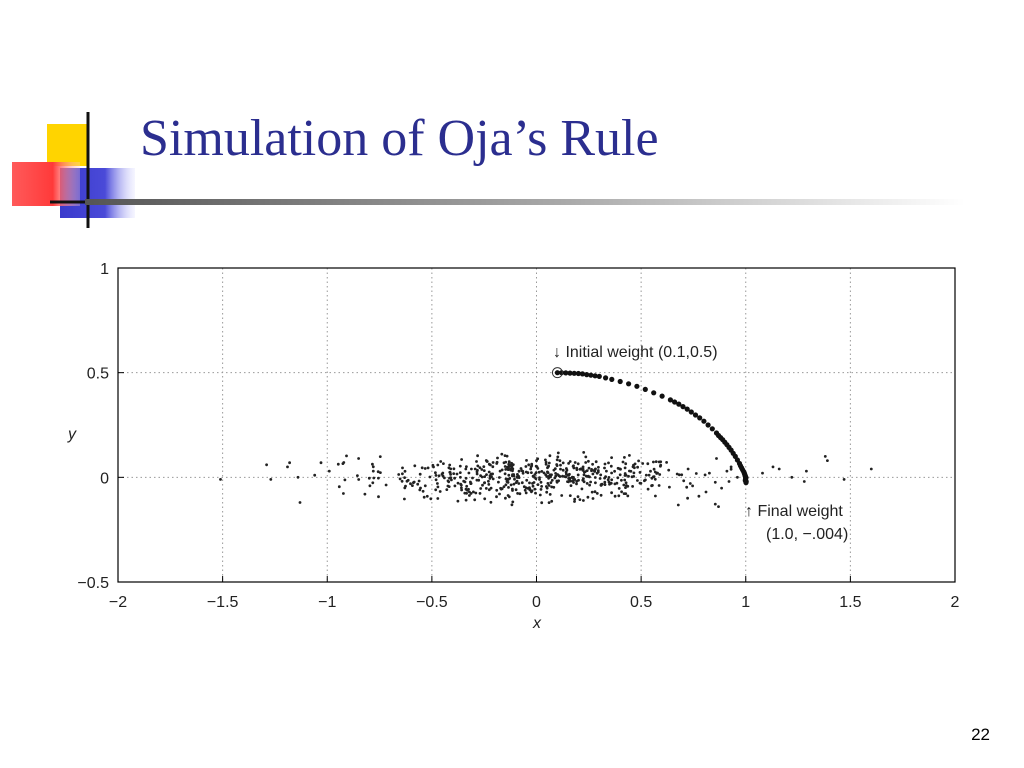 Image resolution: width=1024 pixels, height=768 pixels. What do you see at coordinates (850, 602) in the screenshot?
I see `x-tick-label: 1.5` at bounding box center [850, 602].